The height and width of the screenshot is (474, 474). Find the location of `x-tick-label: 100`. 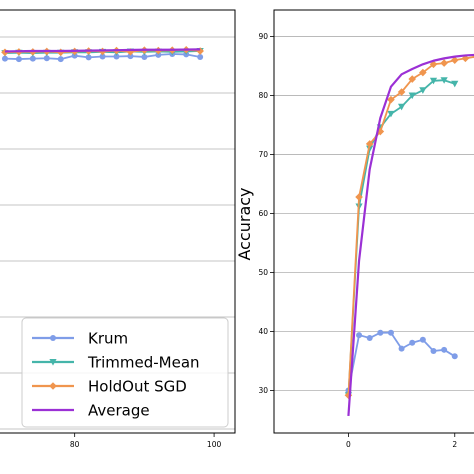

x-tick-label: 100 is located at coordinates (214, 444).